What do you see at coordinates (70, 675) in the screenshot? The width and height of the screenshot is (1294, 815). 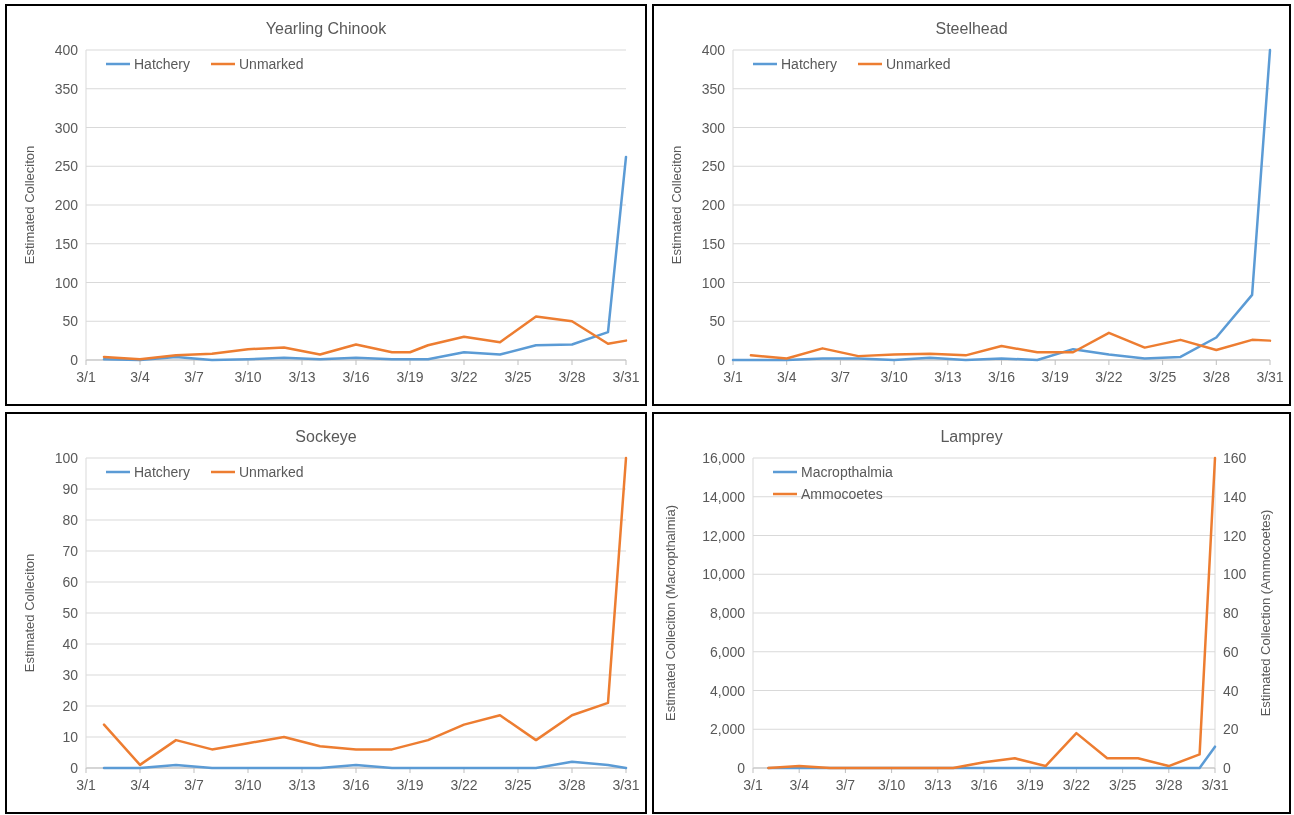 I see `y-tick-label: 30` at bounding box center [70, 675].